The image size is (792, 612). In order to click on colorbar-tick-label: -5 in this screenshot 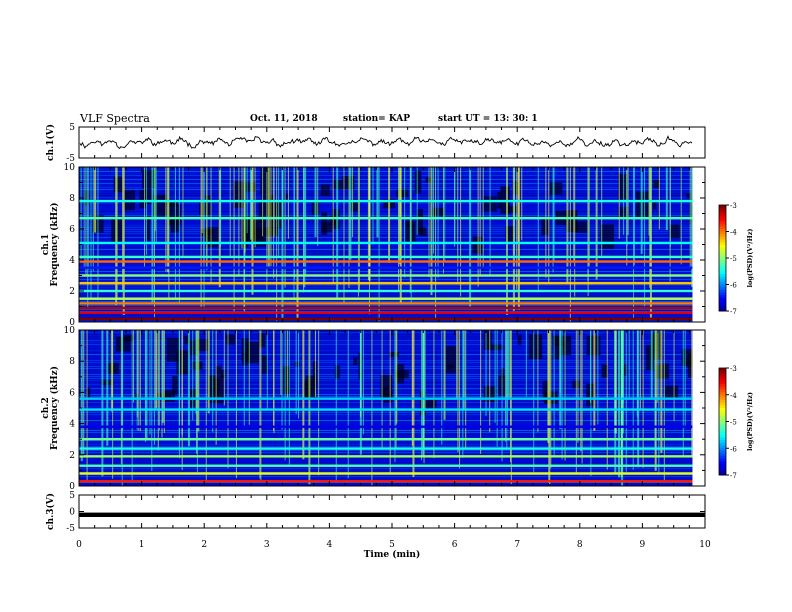, I will do `click(733, 259)`.